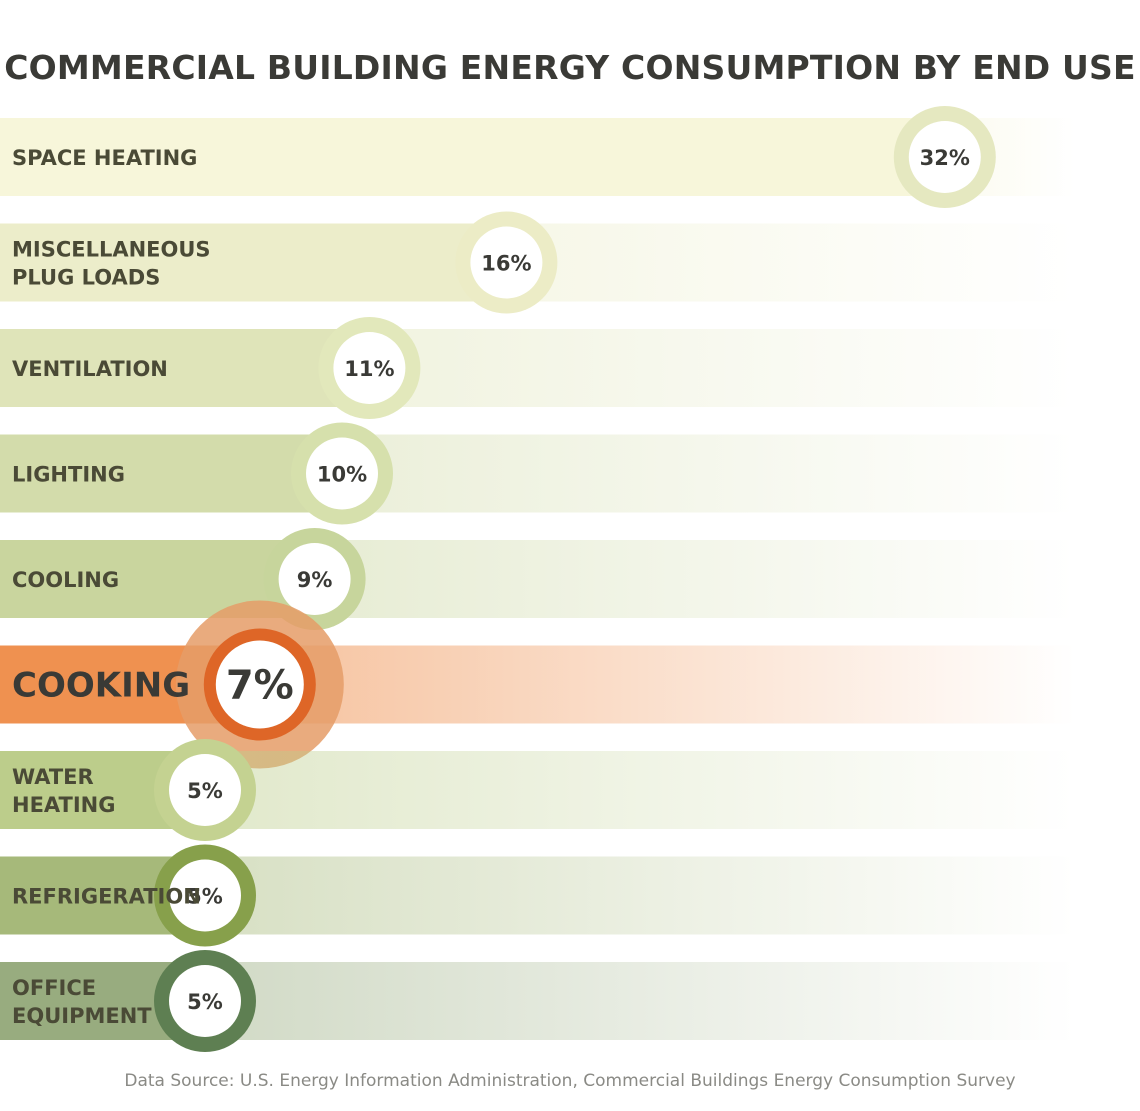  I want to click on value-disc-miscellaneous-plug-loads, so click(506, 262).